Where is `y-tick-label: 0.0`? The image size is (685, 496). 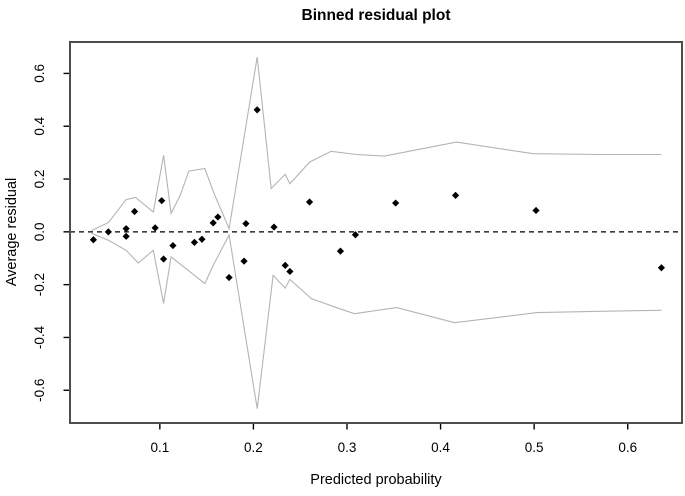 y-tick-label: 0.0 is located at coordinates (39, 231).